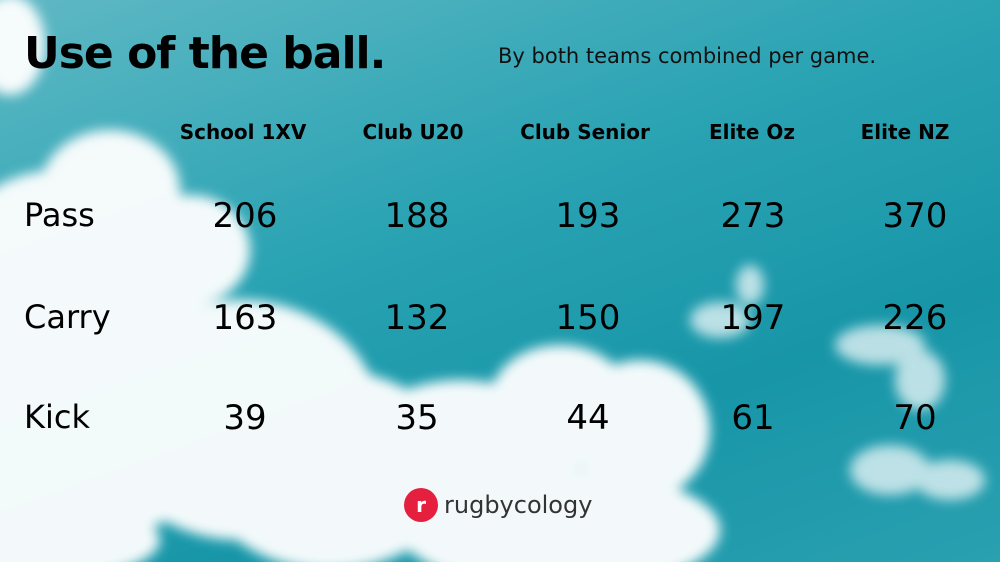 This screenshot has width=1000, height=562. What do you see at coordinates (421, 505) in the screenshot?
I see `brand-mark-icon: r` at bounding box center [421, 505].